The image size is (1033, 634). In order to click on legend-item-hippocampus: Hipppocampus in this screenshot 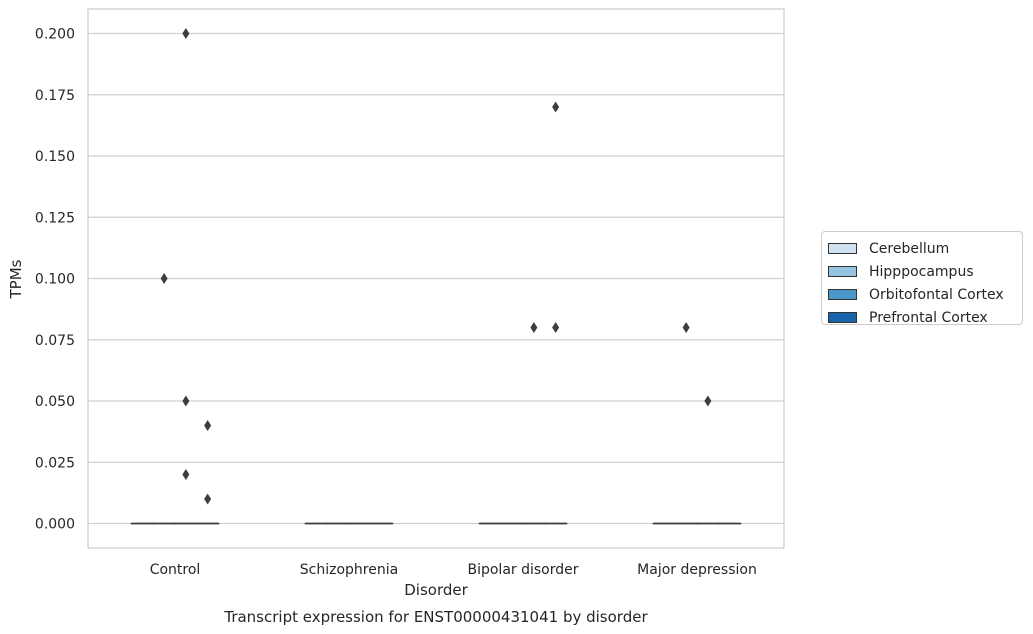, I will do `click(922, 271)`.